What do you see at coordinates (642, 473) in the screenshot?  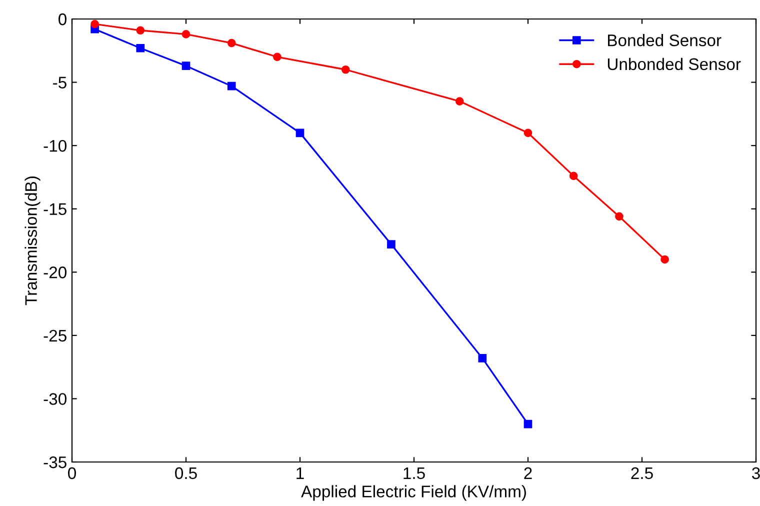 I see `x-tick-label: 2.5` at bounding box center [642, 473].